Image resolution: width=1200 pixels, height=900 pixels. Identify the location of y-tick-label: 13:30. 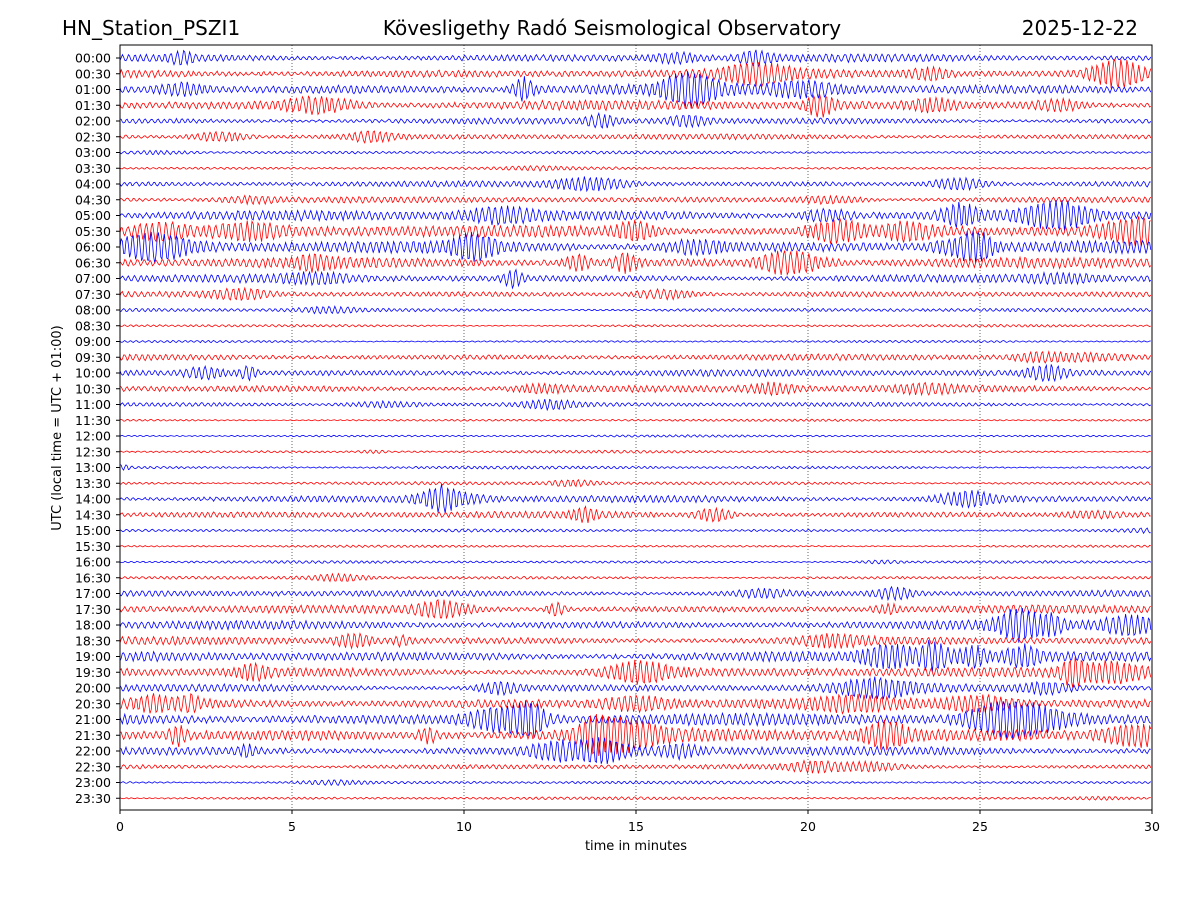
(93, 483).